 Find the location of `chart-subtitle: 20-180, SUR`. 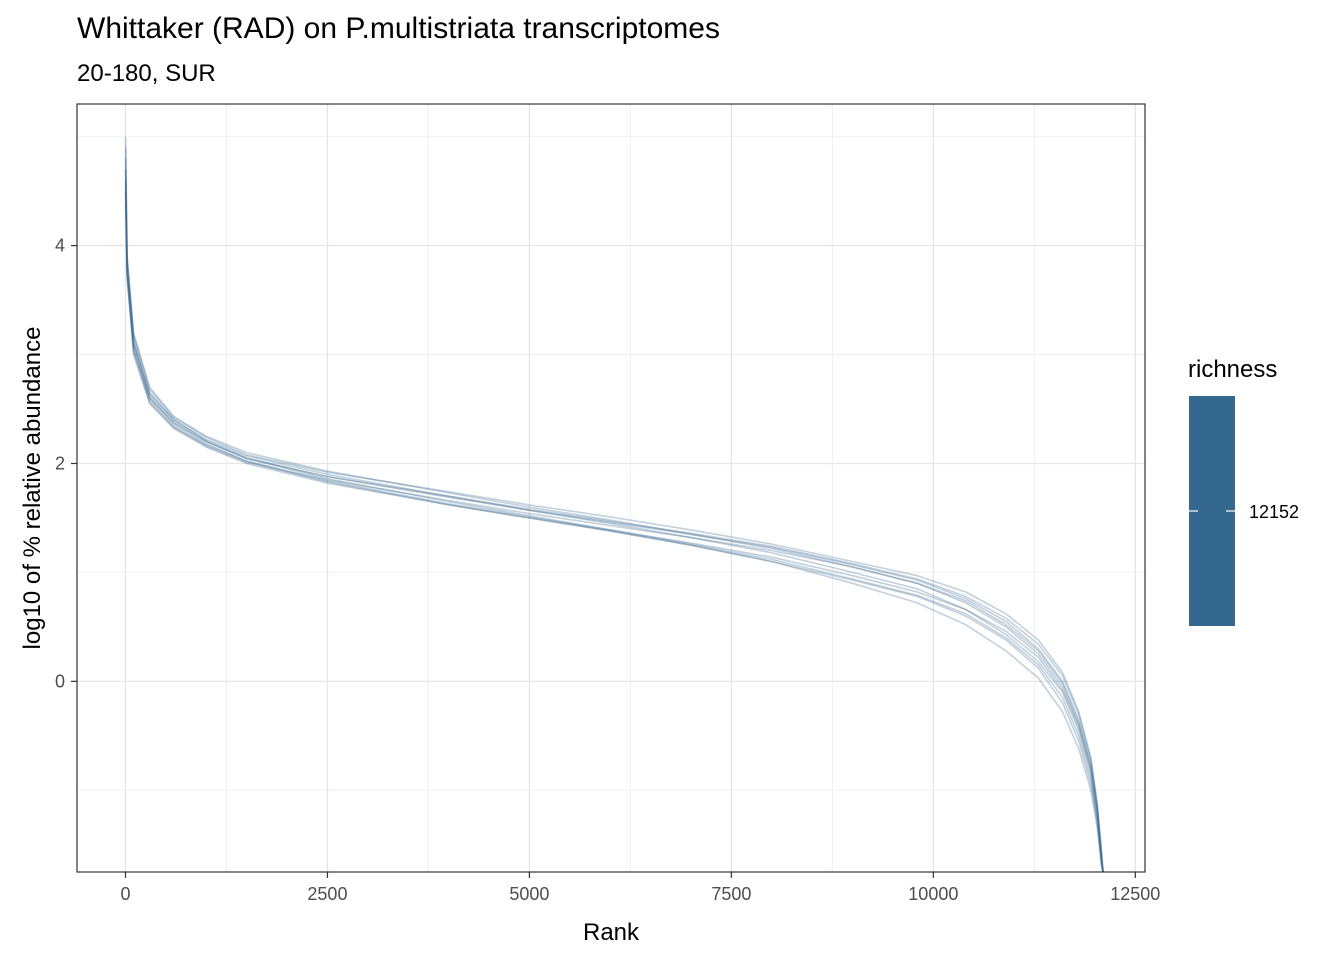

chart-subtitle: 20-180, SUR is located at coordinates (146, 73).